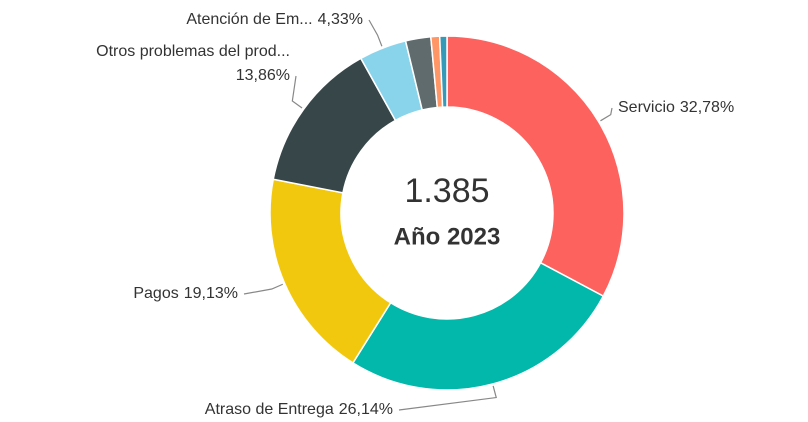 The image size is (808, 422). Describe the element at coordinates (447, 236) in the screenshot. I see `center-subtitle: Año 2023` at that location.